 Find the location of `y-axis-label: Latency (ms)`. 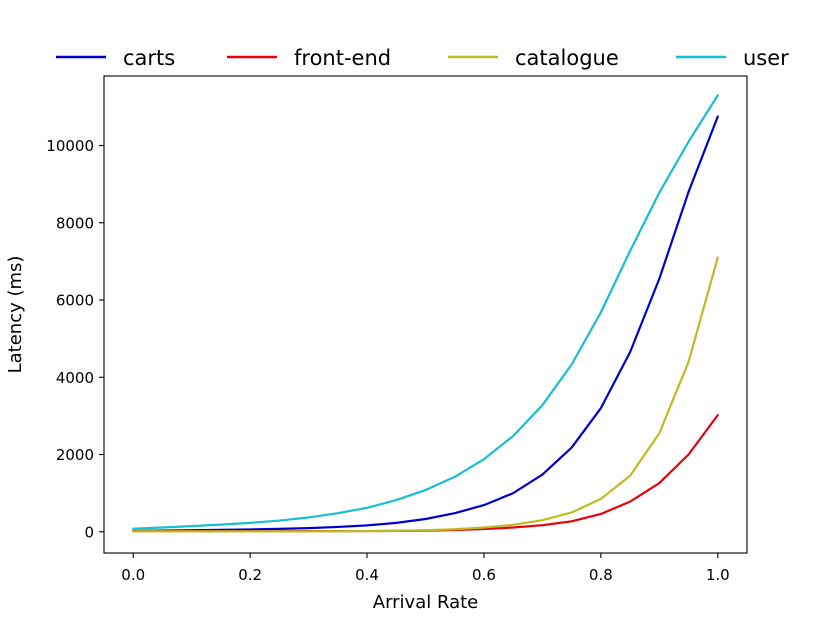

y-axis-label: Latency (ms) is located at coordinates (15, 315).